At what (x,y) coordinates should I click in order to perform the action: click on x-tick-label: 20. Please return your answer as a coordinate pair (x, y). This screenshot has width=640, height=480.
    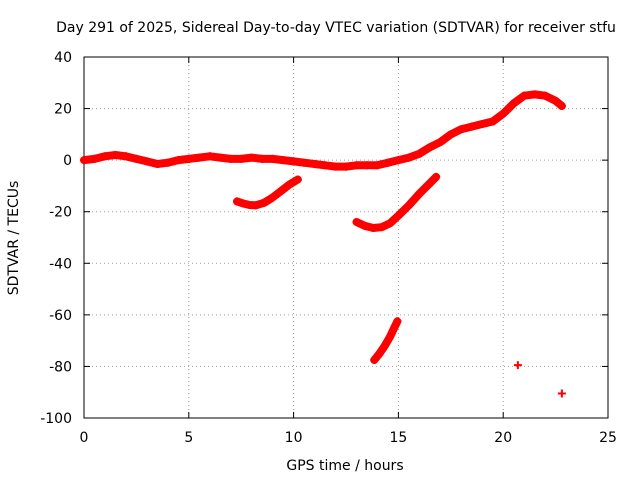
    Looking at the image, I should click on (503, 438).